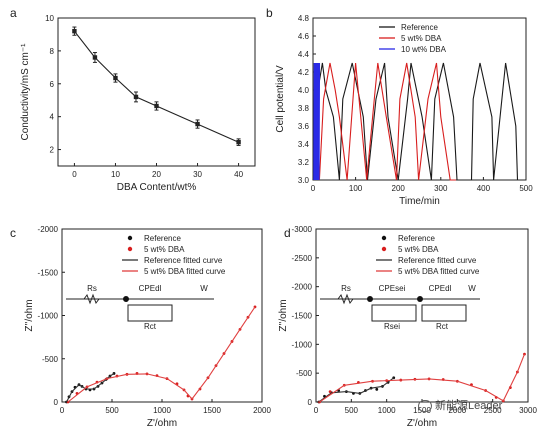 This screenshot has height=432, width=550. I want to click on y-tick-label: 3.4, so click(304, 144).